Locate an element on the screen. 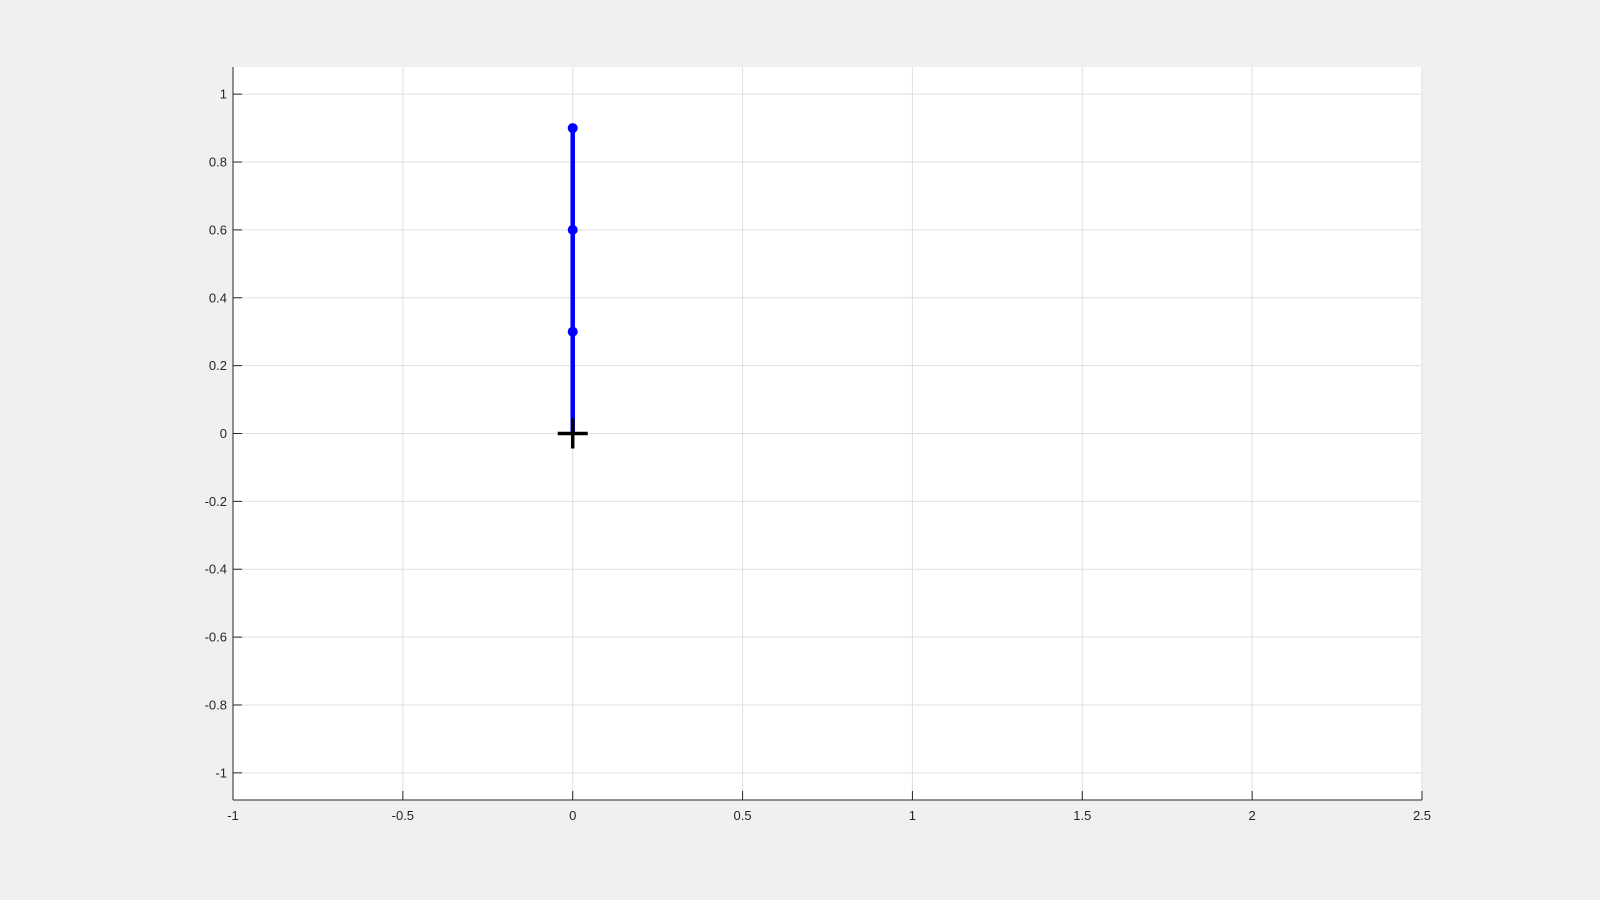  plus-marker is located at coordinates (572, 433).